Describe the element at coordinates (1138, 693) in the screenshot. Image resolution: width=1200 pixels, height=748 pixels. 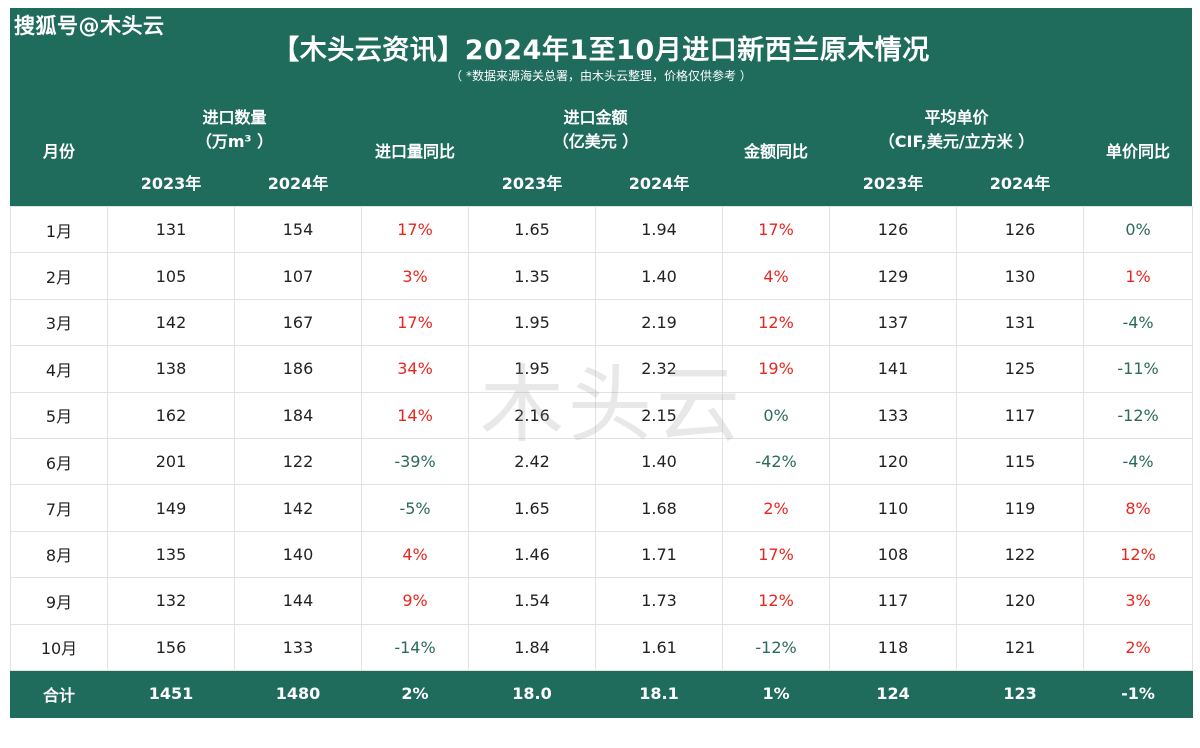
I see `total-price-yoy: -1%` at that location.